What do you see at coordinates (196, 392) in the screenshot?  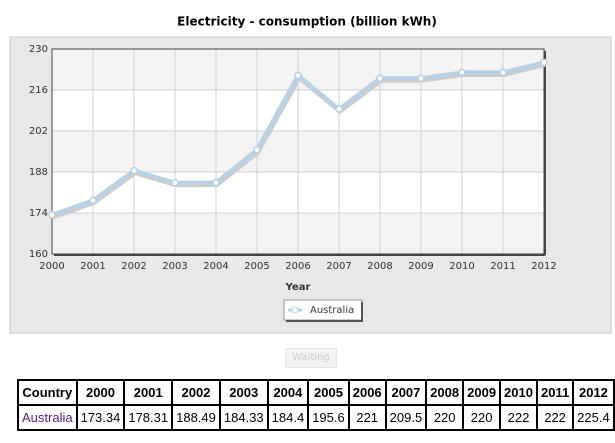 I see `header-cell: 2002` at bounding box center [196, 392].